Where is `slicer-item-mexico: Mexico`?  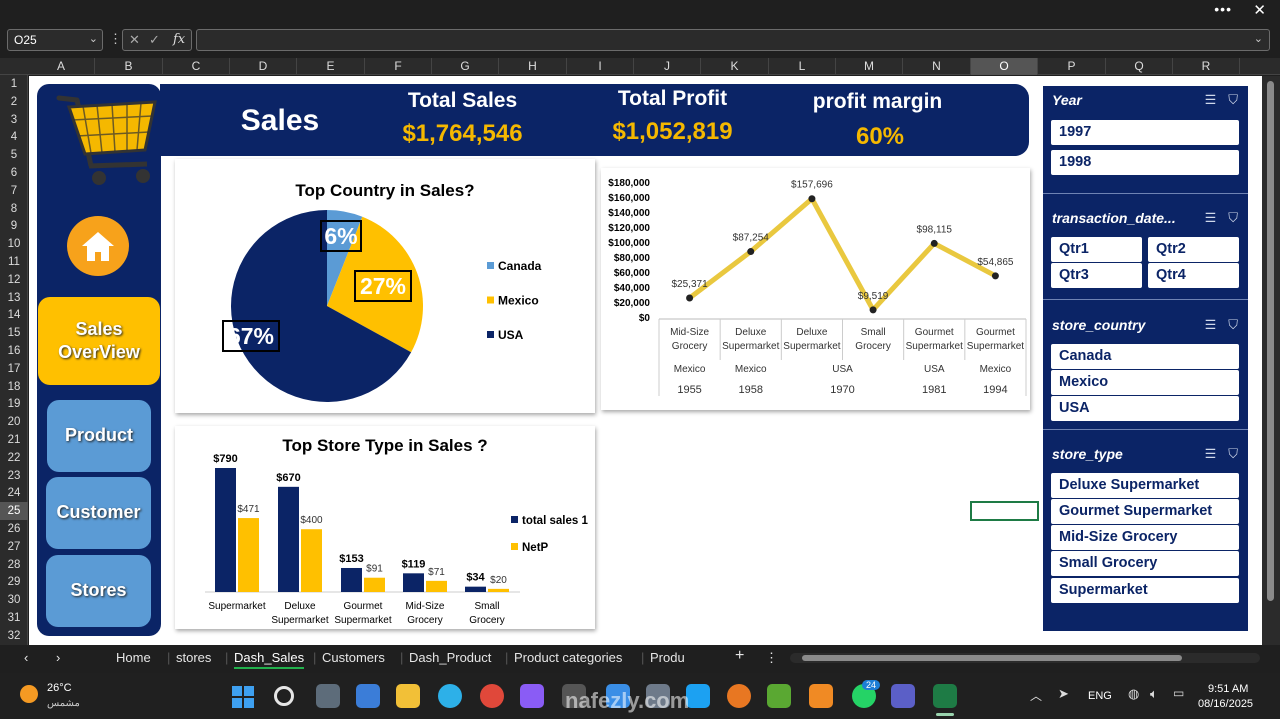 slicer-item-mexico: Mexico is located at coordinates (1145, 382).